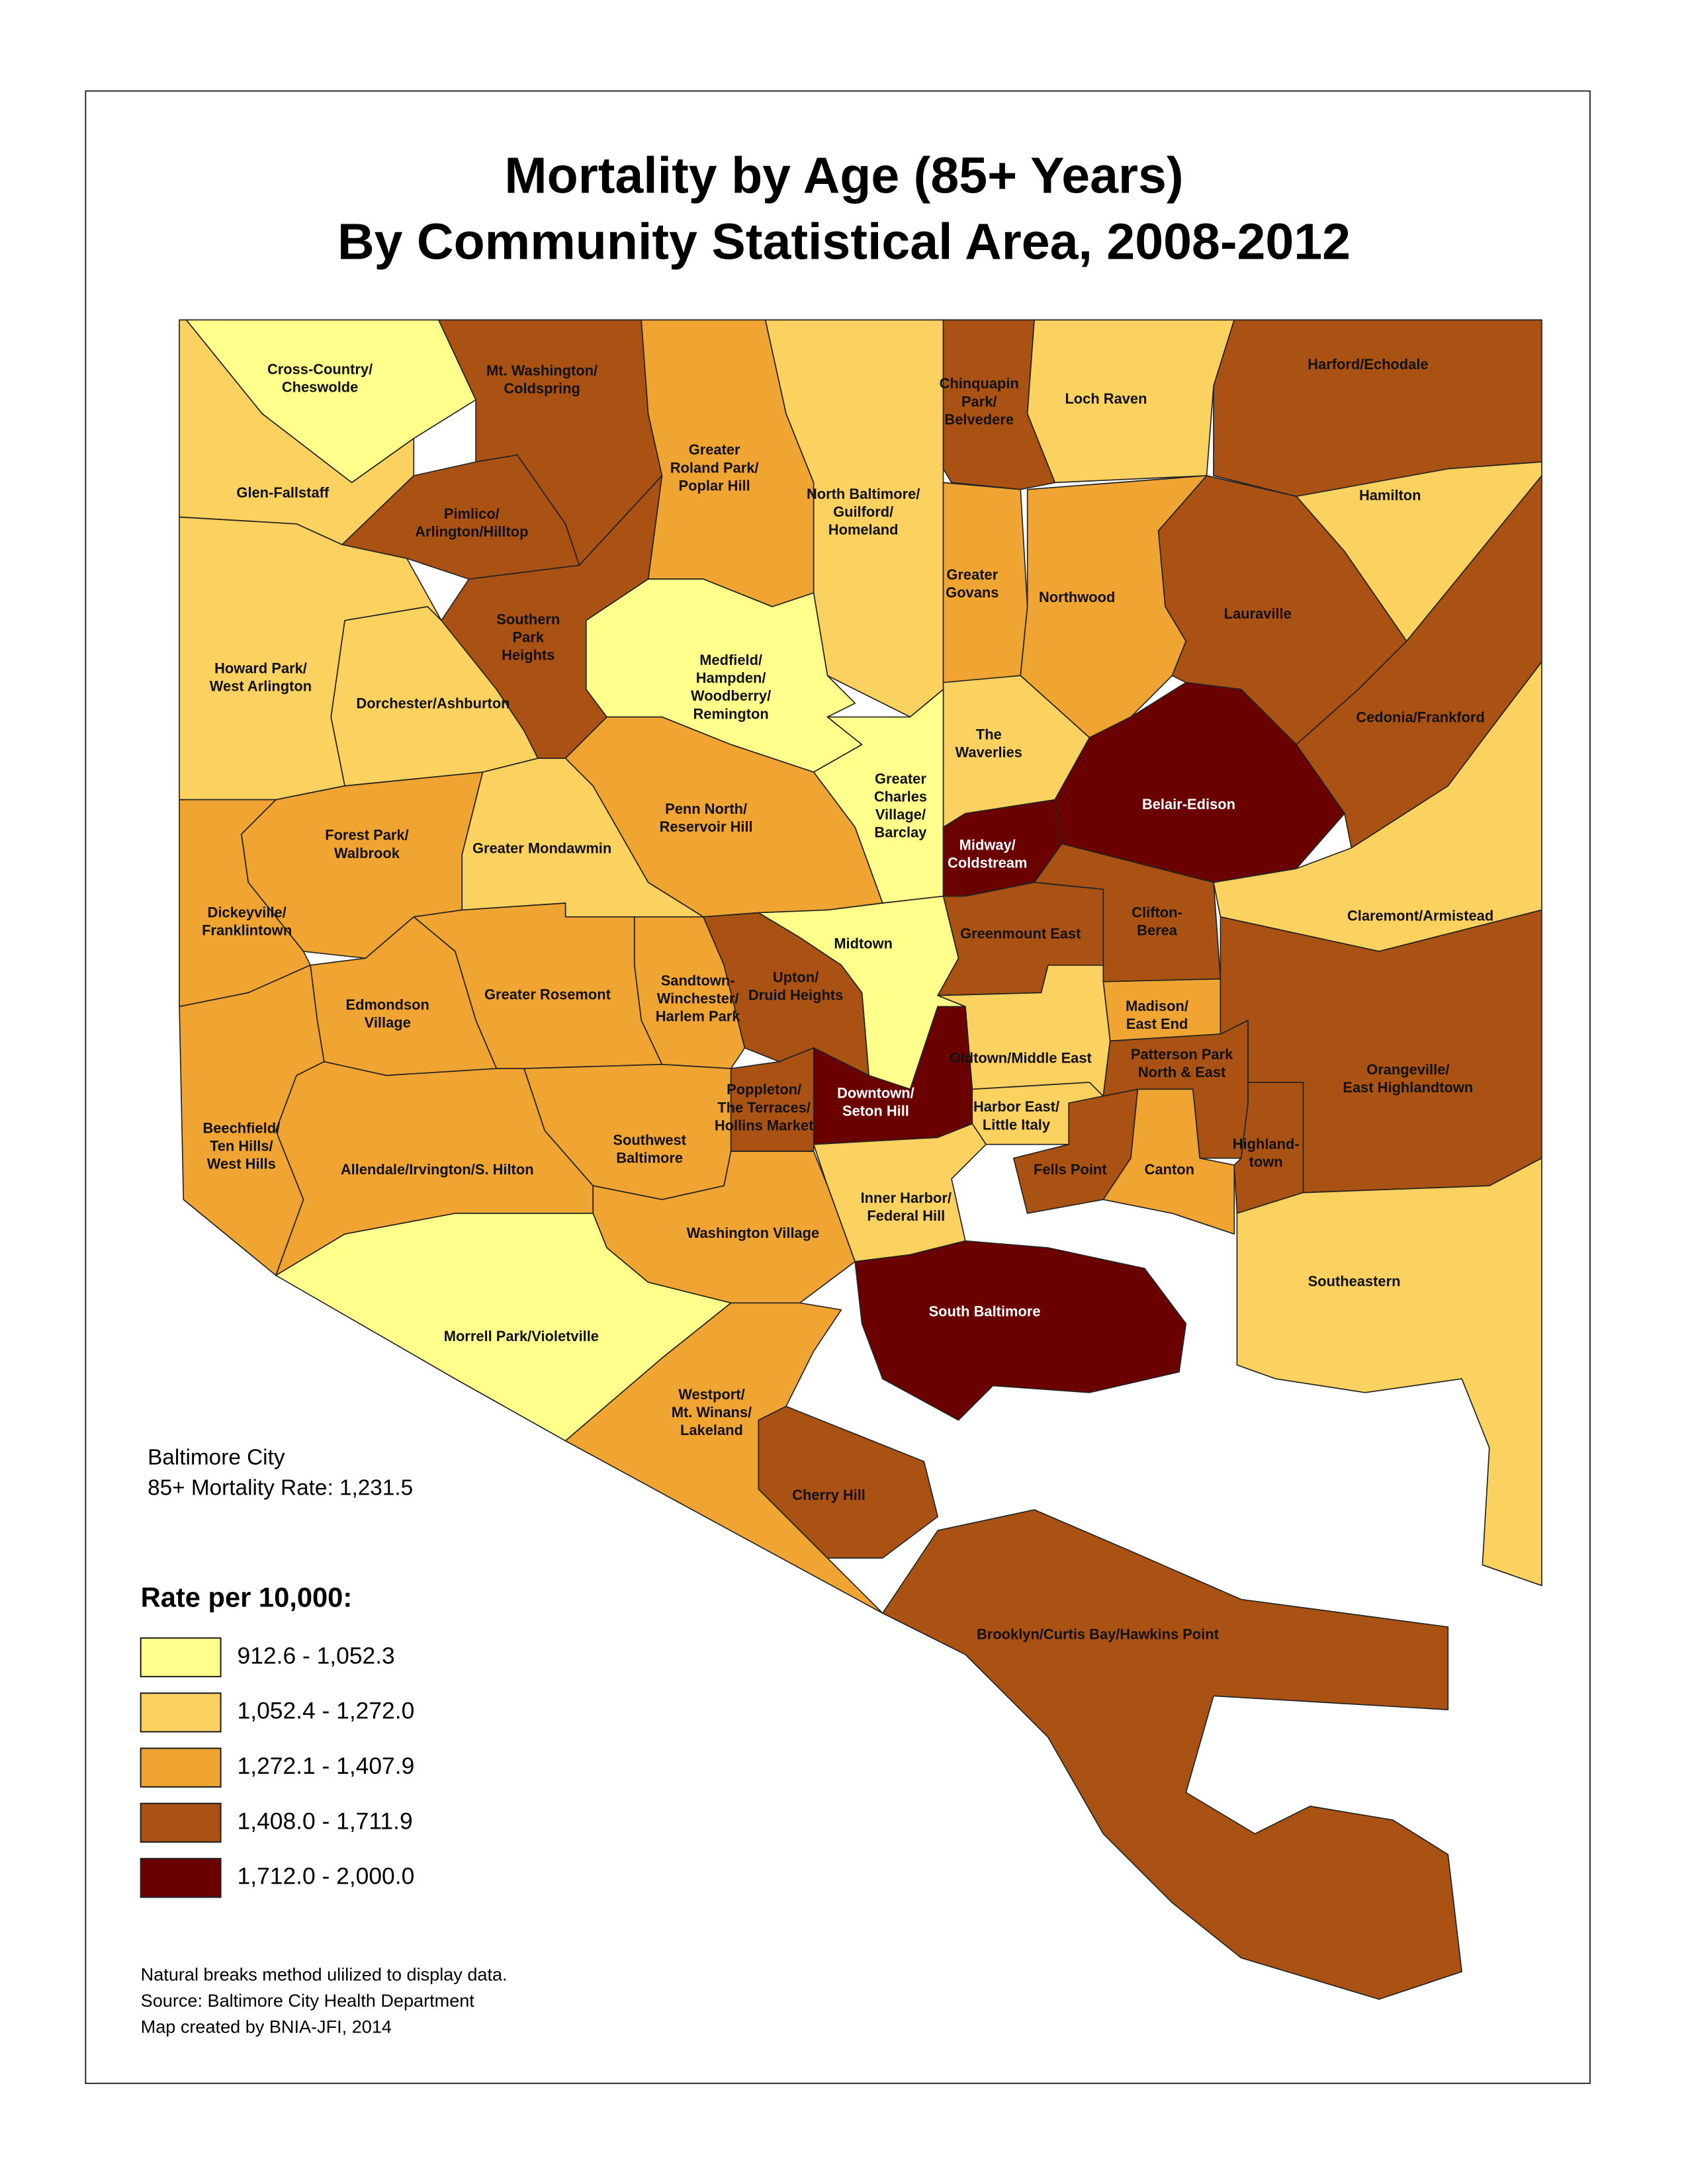  What do you see at coordinates (1157, 1024) in the screenshot?
I see `region-label: East End` at bounding box center [1157, 1024].